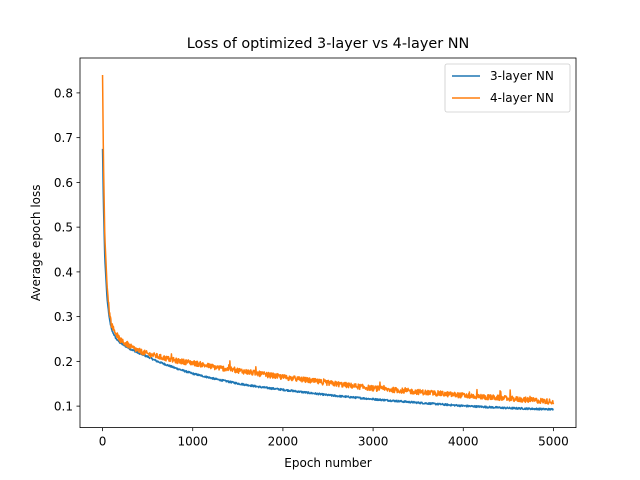 The image size is (640, 480). What do you see at coordinates (334, 438) in the screenshot?
I see `x-axis-ticks: 0 1000 2000 3000 4000 5000` at bounding box center [334, 438].